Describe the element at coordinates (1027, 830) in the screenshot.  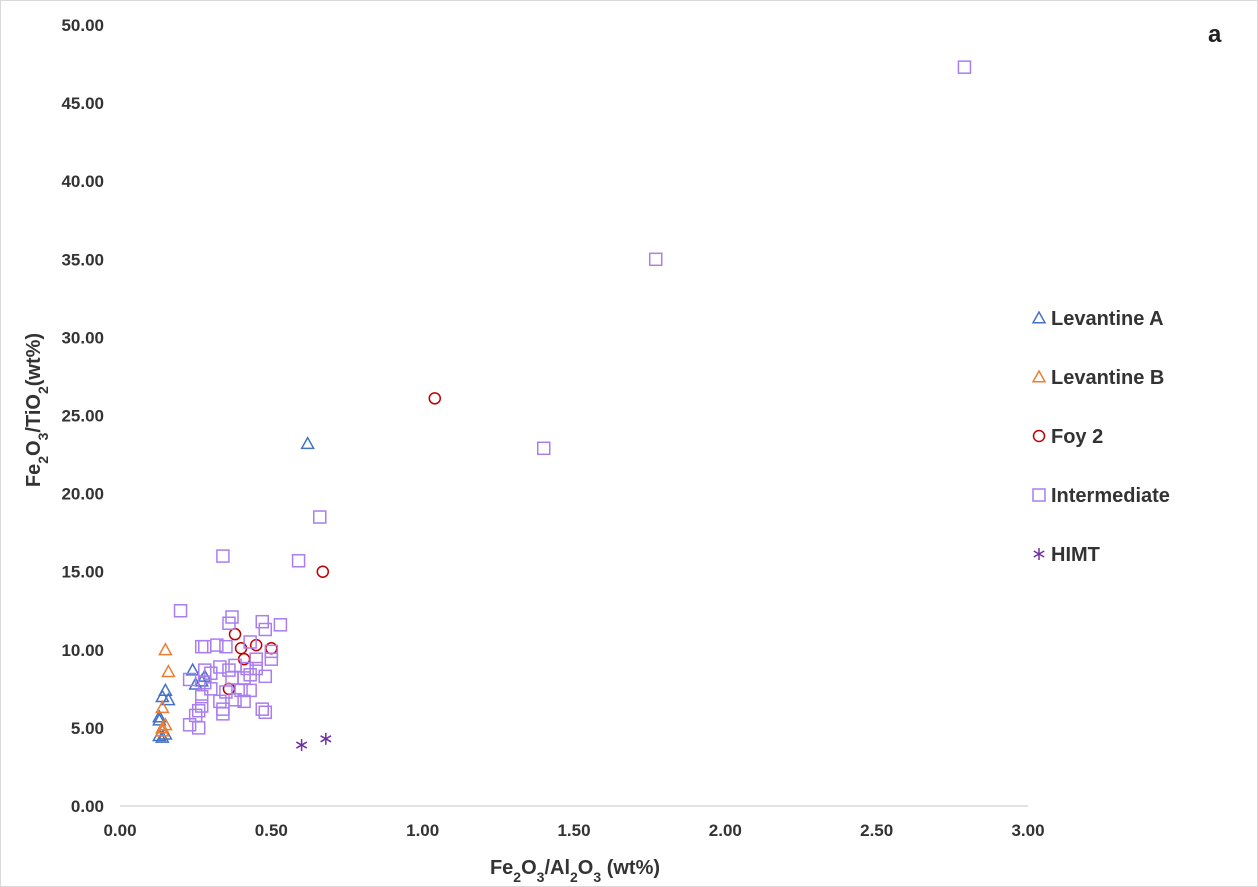
I see `x-tick-label: 3.00` at that location.